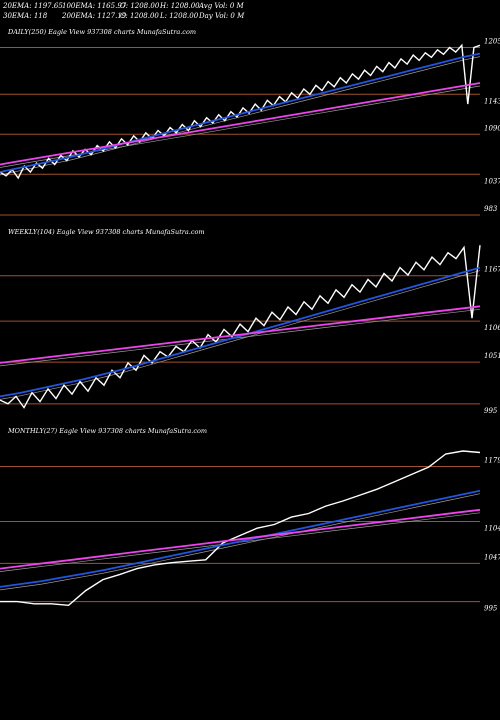 The height and width of the screenshot is (720, 500). I want to click on header-avgvol: Avg Vol: 0 M, so click(221, 6).